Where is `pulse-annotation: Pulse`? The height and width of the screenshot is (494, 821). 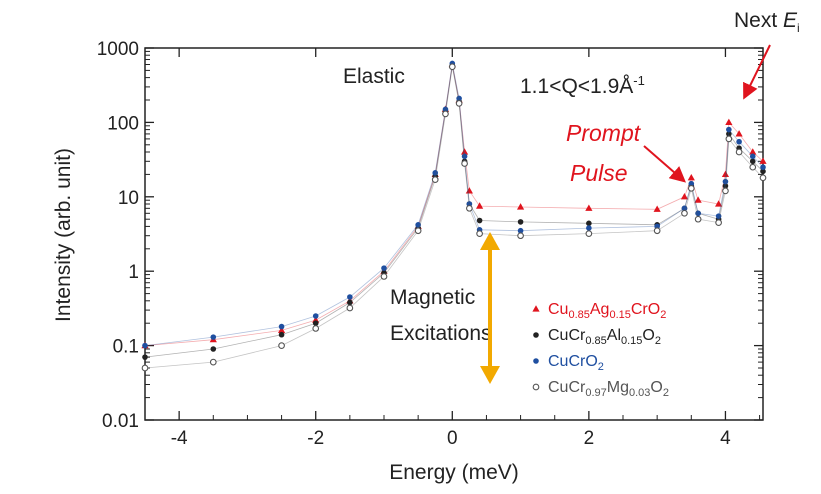
pulse-annotation: Pulse is located at coordinates (599, 173).